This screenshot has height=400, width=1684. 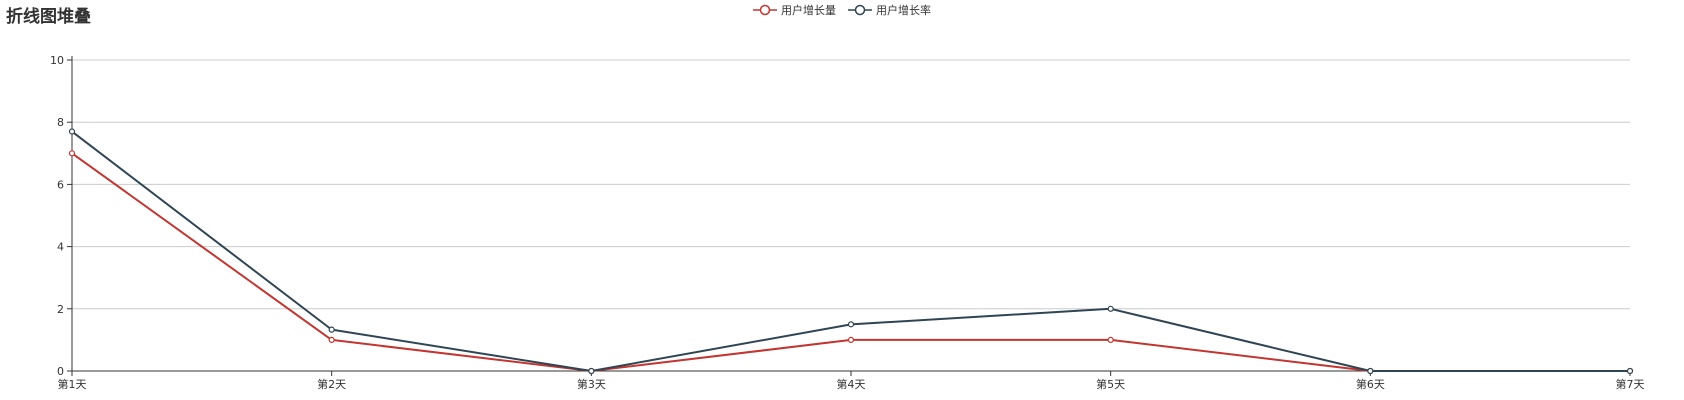 I want to click on y-tick-label-2: 4, so click(x=60, y=247).